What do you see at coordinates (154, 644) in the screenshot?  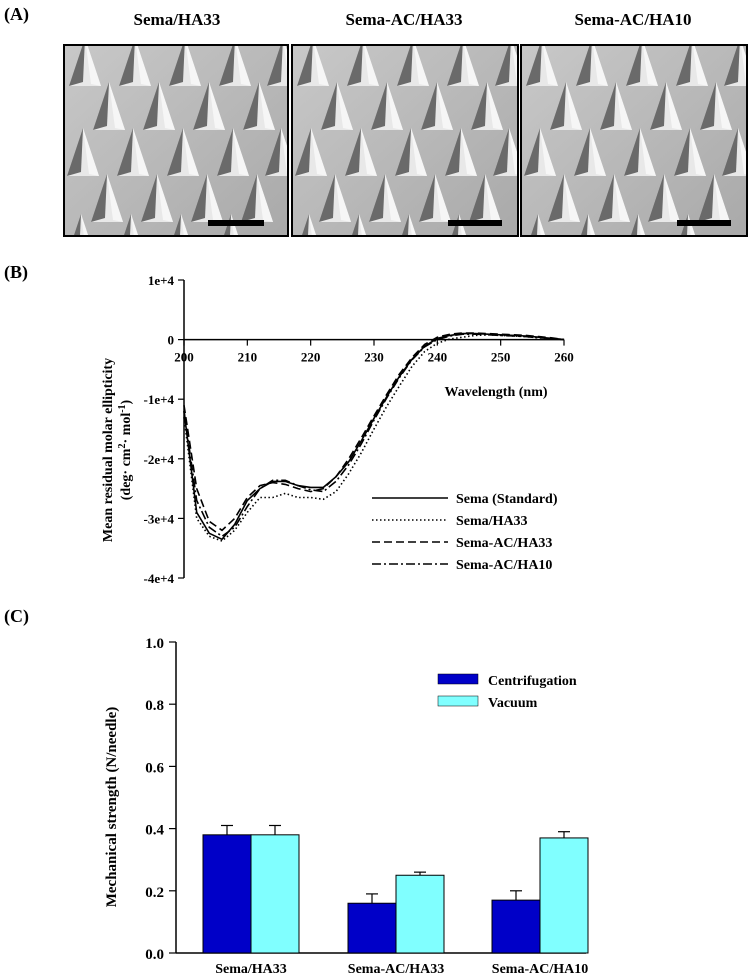 I see `bar-y-tick-label: 1.0` at bounding box center [154, 644].